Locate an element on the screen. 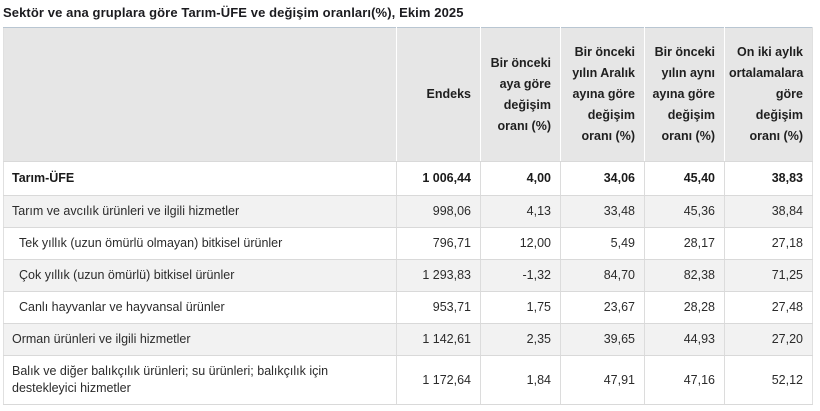  cell-monthly-change: -1,32 is located at coordinates (520, 275).